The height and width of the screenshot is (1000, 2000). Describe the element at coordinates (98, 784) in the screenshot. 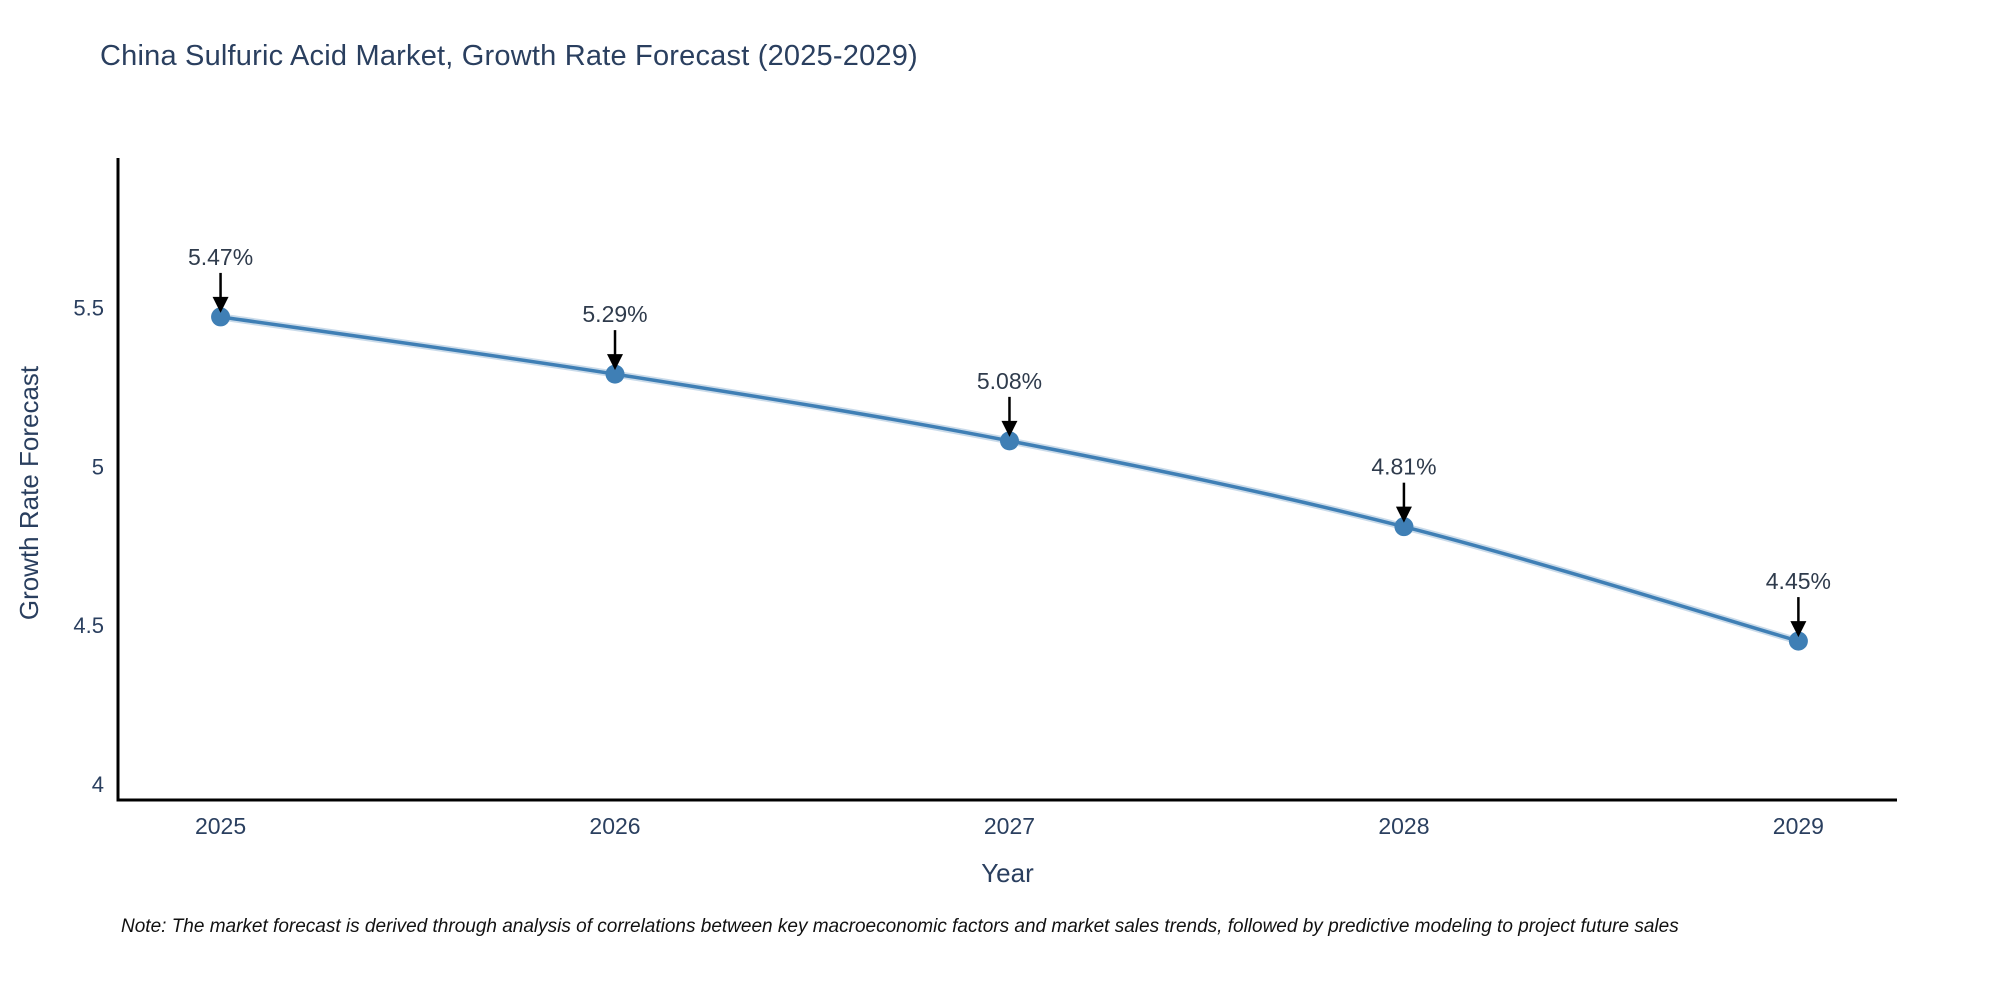

I see `y-tick-label: 4` at that location.